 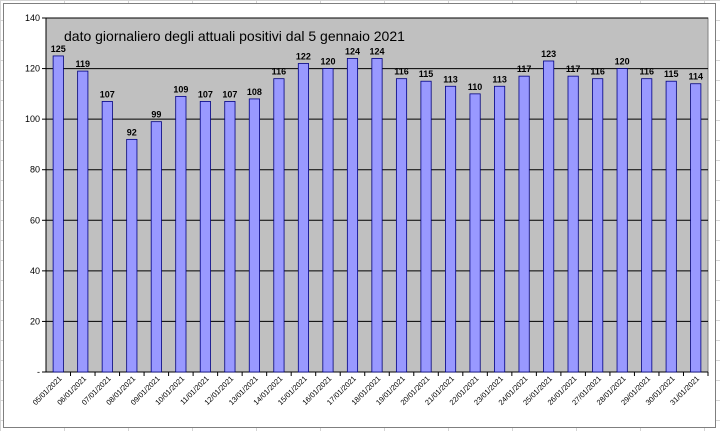 I want to click on y-tick-label: 140, so click(x=32, y=18).